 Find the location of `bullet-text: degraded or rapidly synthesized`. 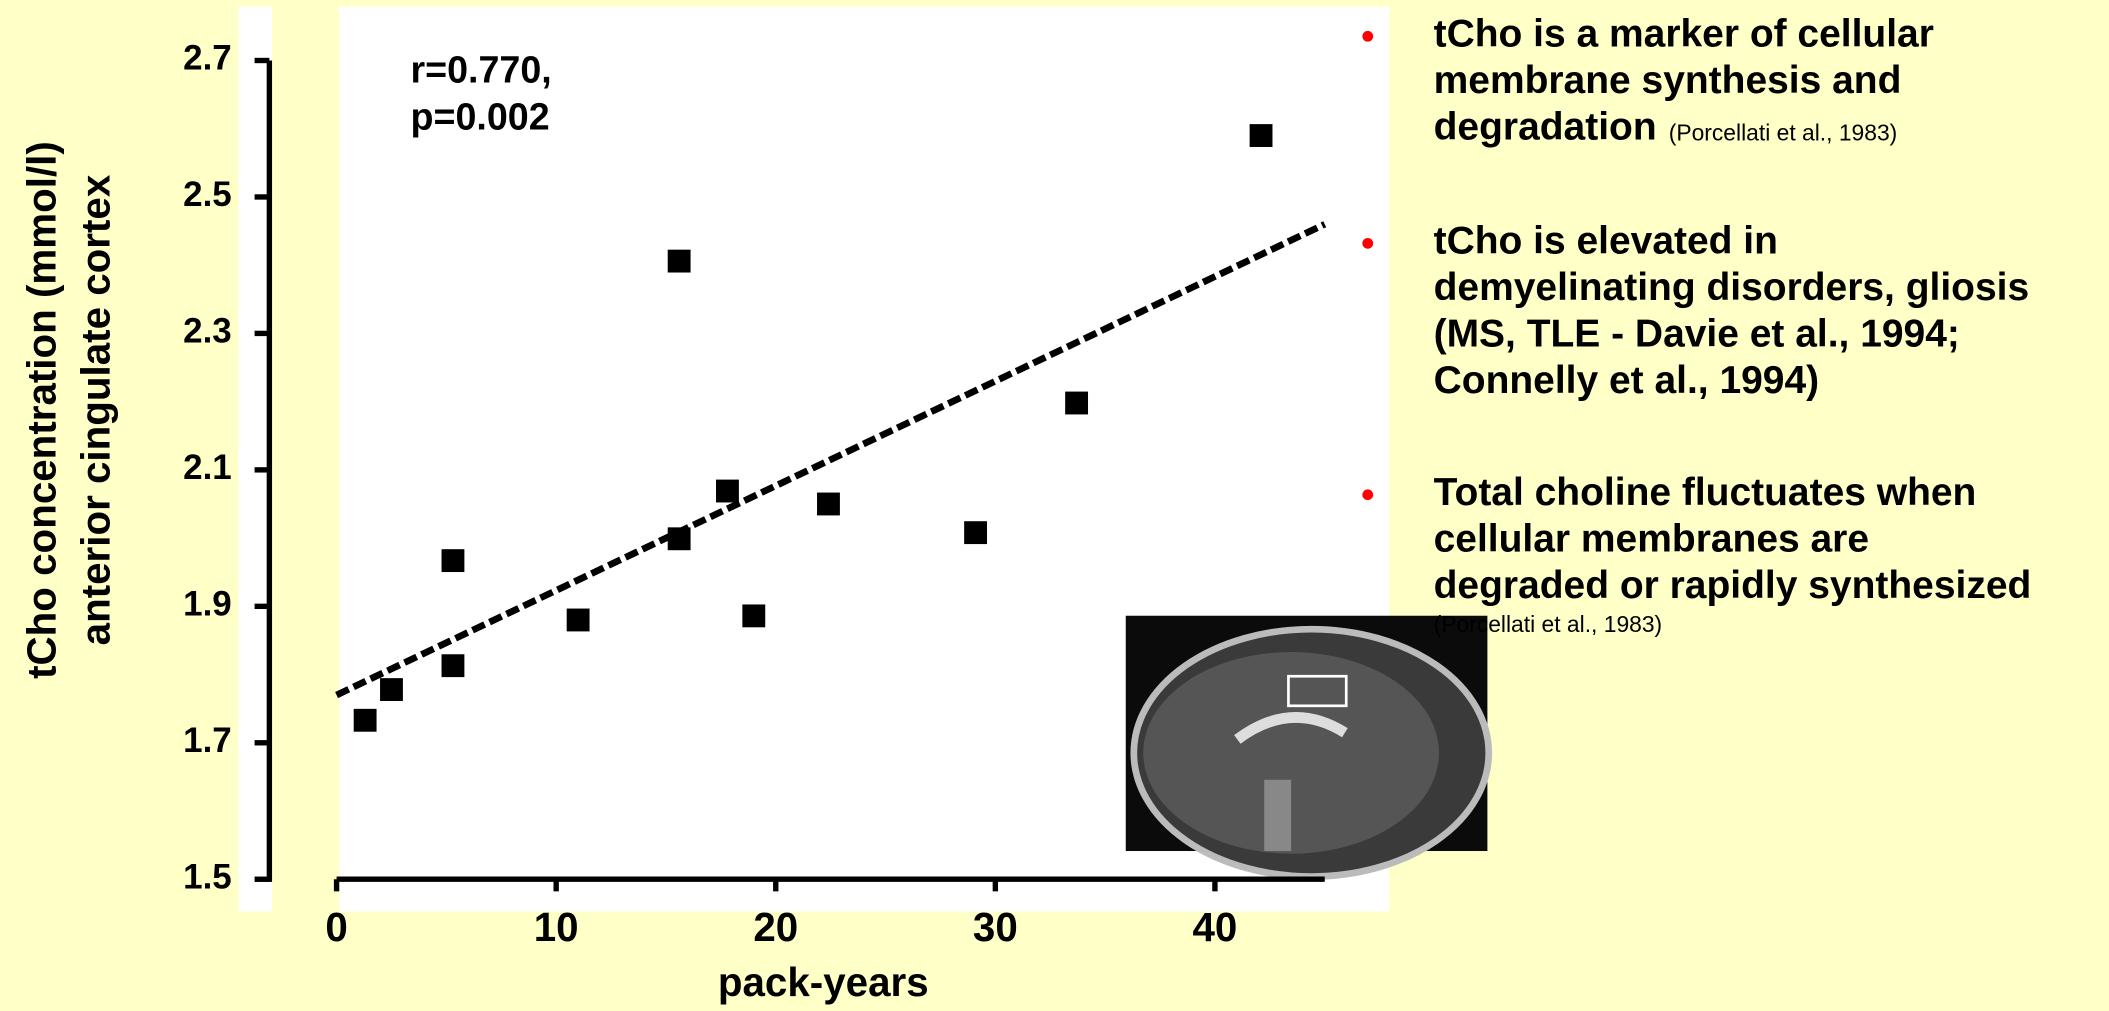

bullet-text: degraded or rapidly synthesized is located at coordinates (1733, 585).